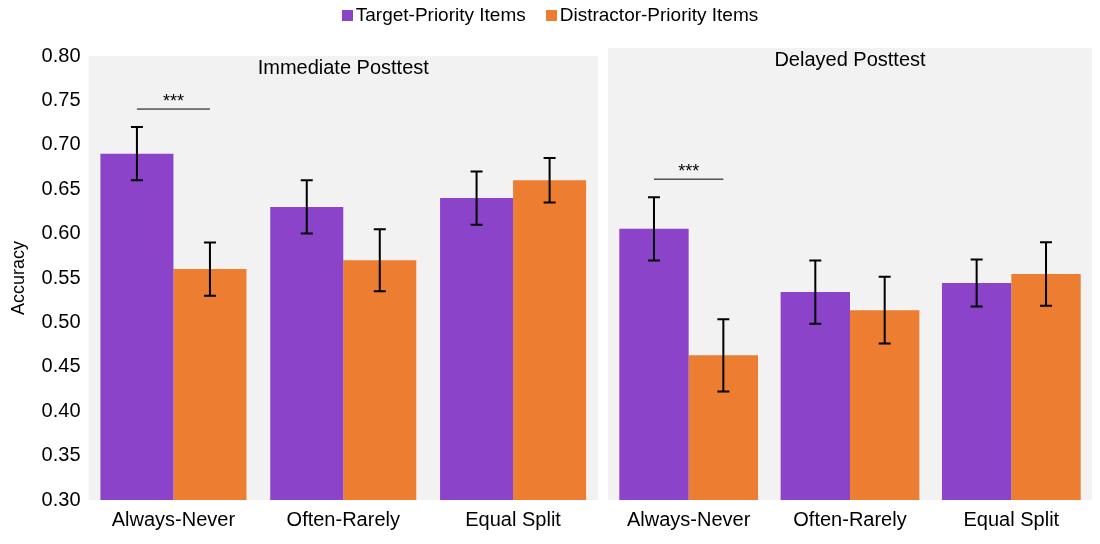 This screenshot has width=1100, height=544. What do you see at coordinates (61, 187) in the screenshot?
I see `y-tick-label: 0.65` at bounding box center [61, 187].